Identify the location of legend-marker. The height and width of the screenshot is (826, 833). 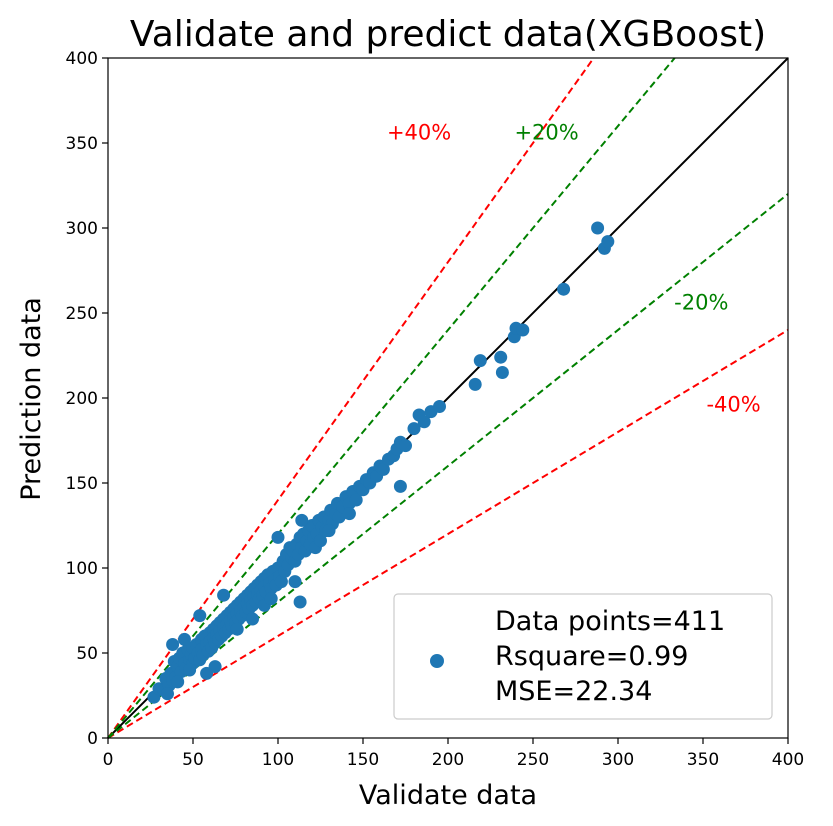
(437, 661).